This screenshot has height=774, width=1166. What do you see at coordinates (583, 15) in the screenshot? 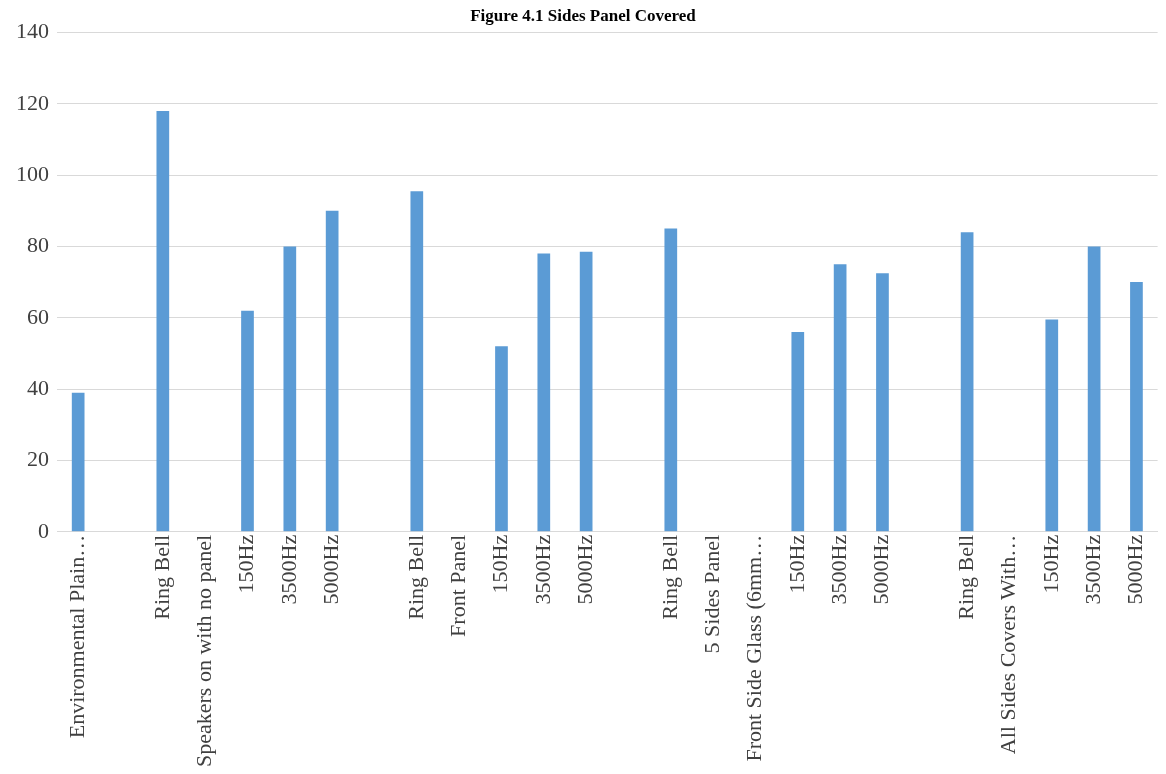
I see `chart-title: Figure 4.1 Sides Panel Covered` at bounding box center [583, 15].